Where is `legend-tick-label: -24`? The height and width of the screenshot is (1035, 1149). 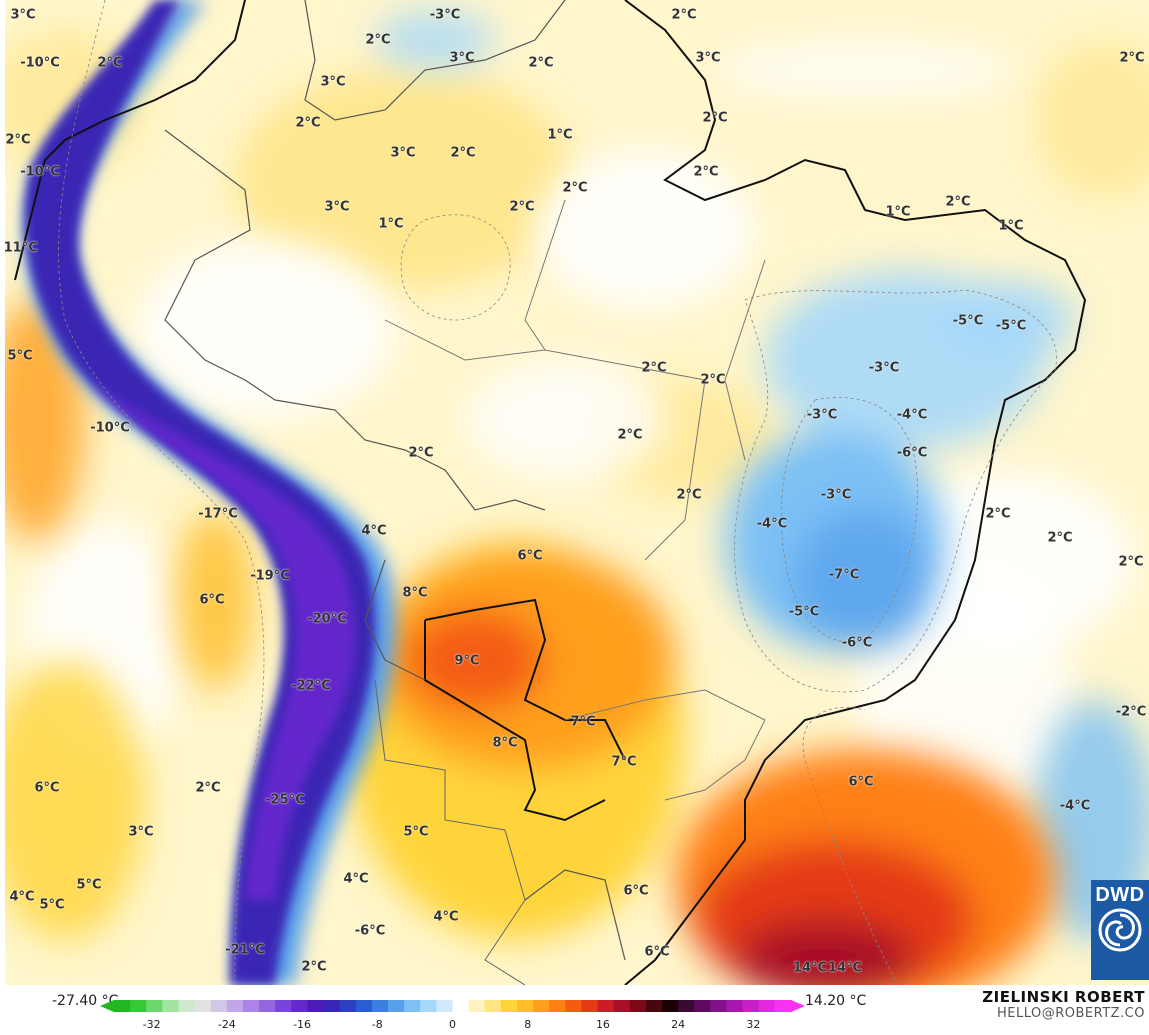 legend-tick-label: -24 is located at coordinates (226, 1024).